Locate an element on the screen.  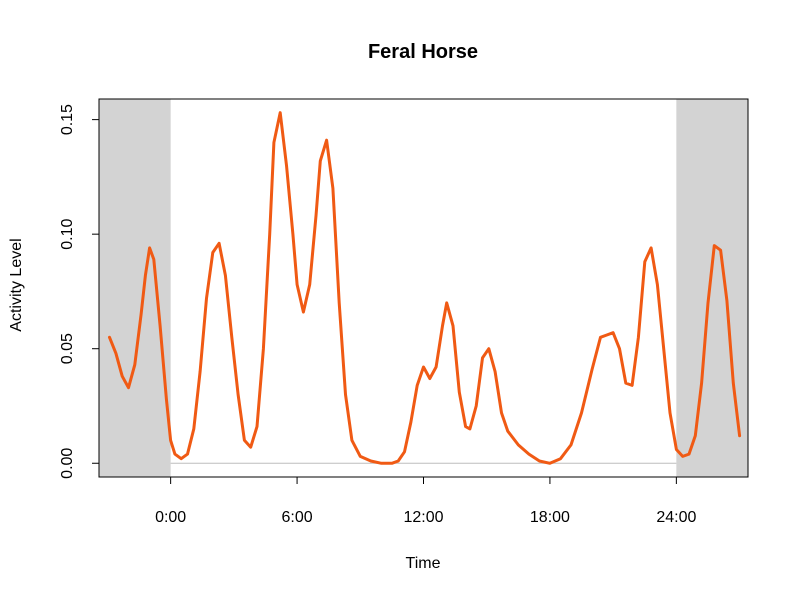
y-axis-label: Activity Level is located at coordinates (16, 284).